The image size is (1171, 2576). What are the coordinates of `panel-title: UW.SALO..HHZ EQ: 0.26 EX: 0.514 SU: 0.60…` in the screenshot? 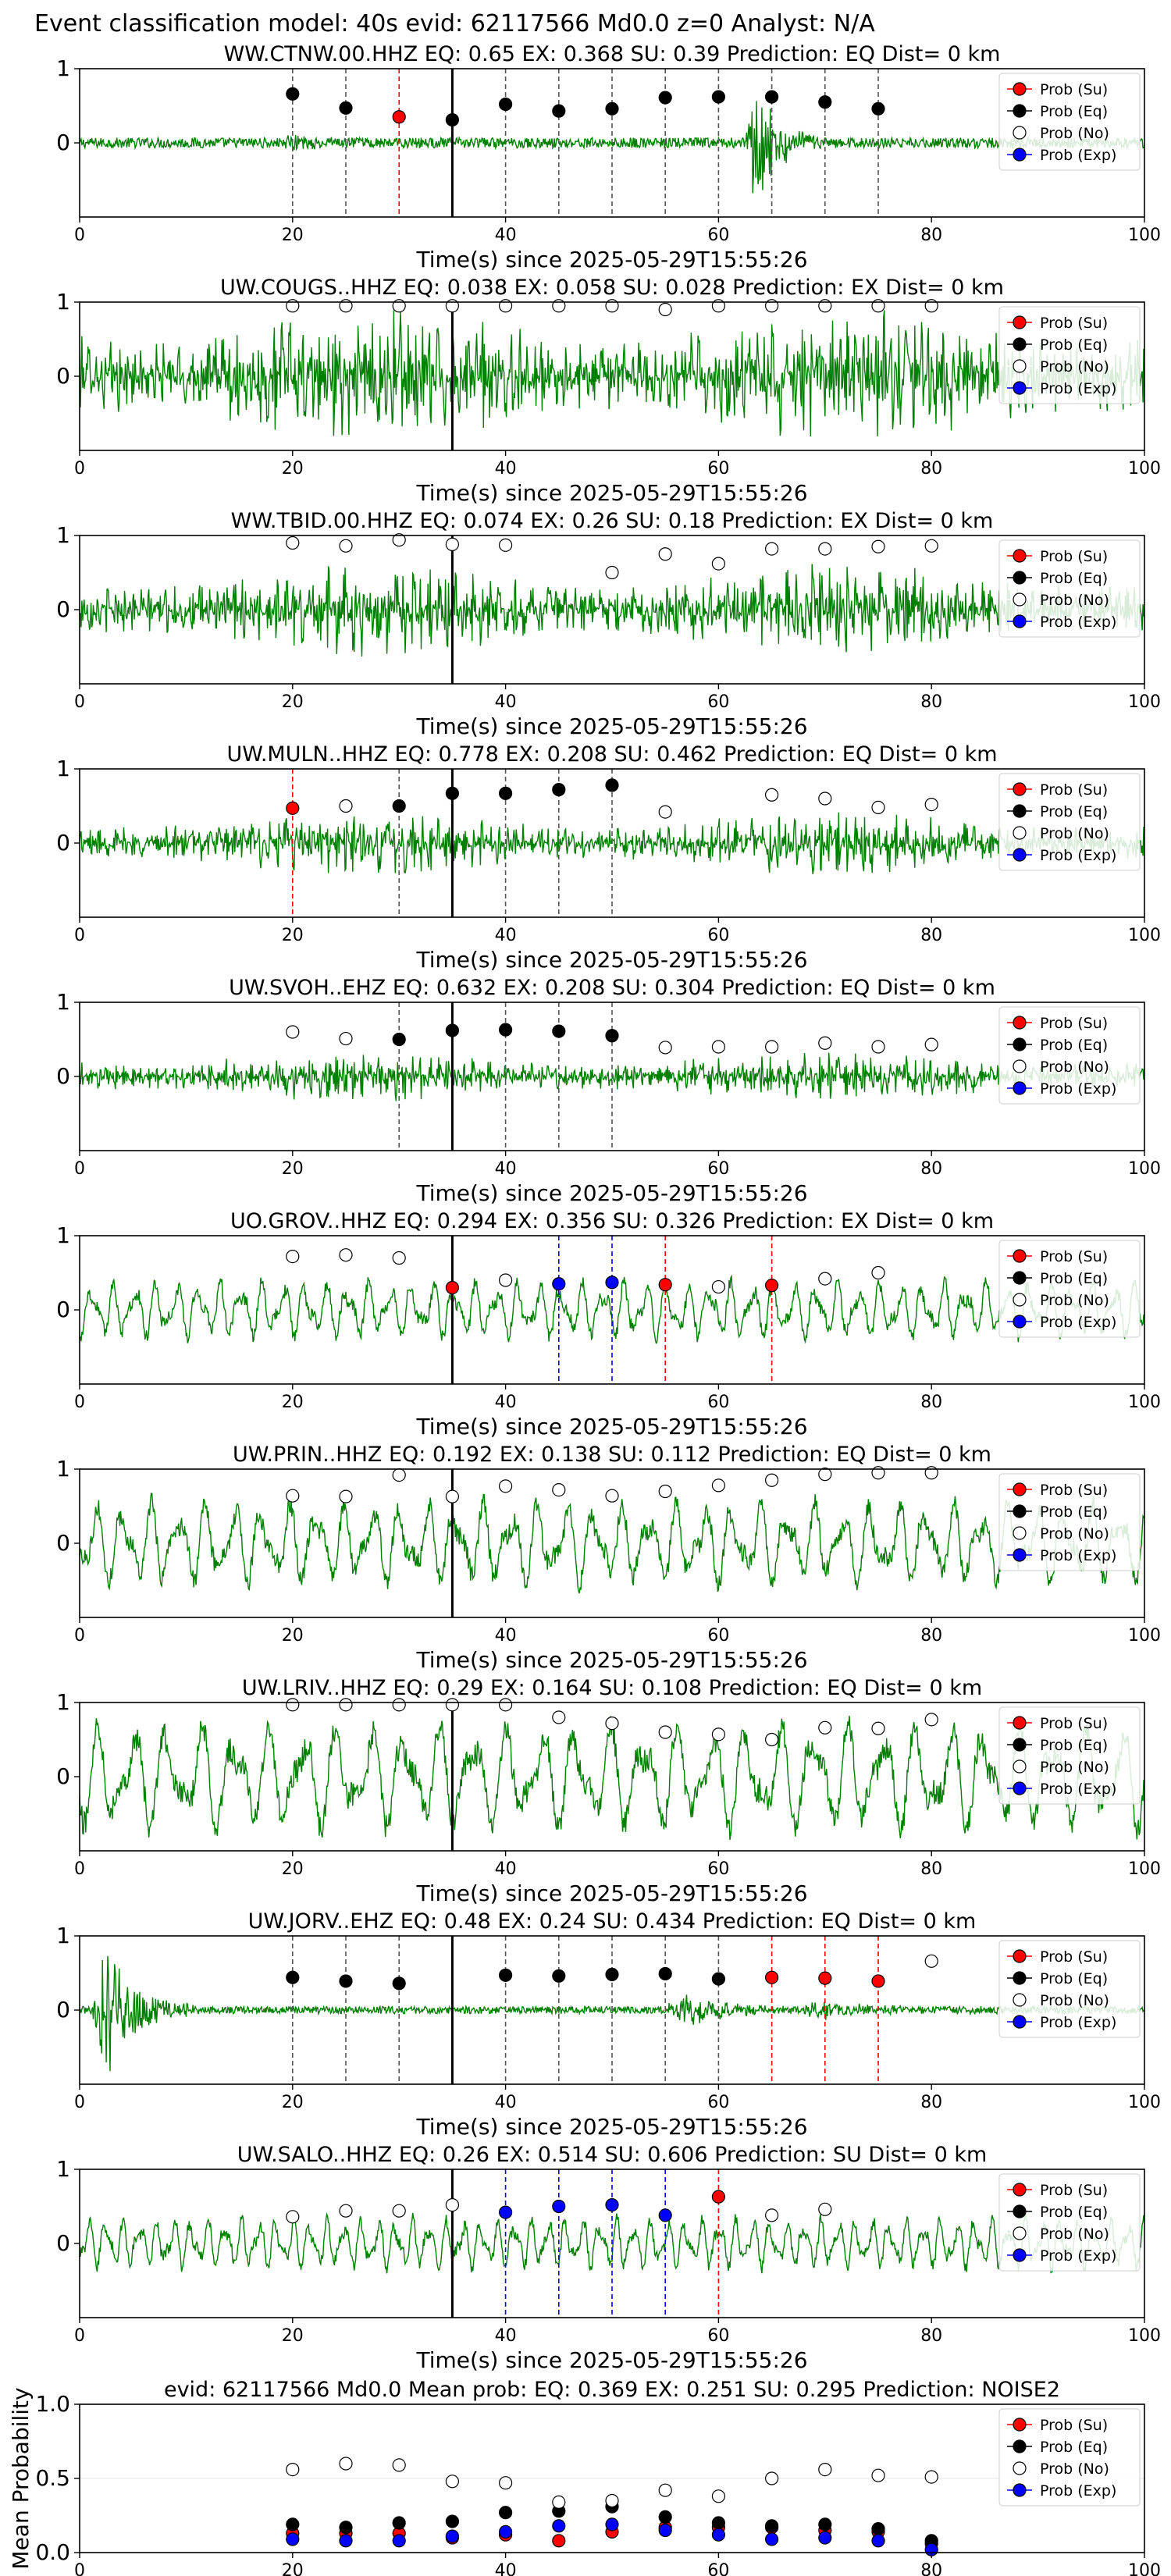 It's located at (612, 2155).